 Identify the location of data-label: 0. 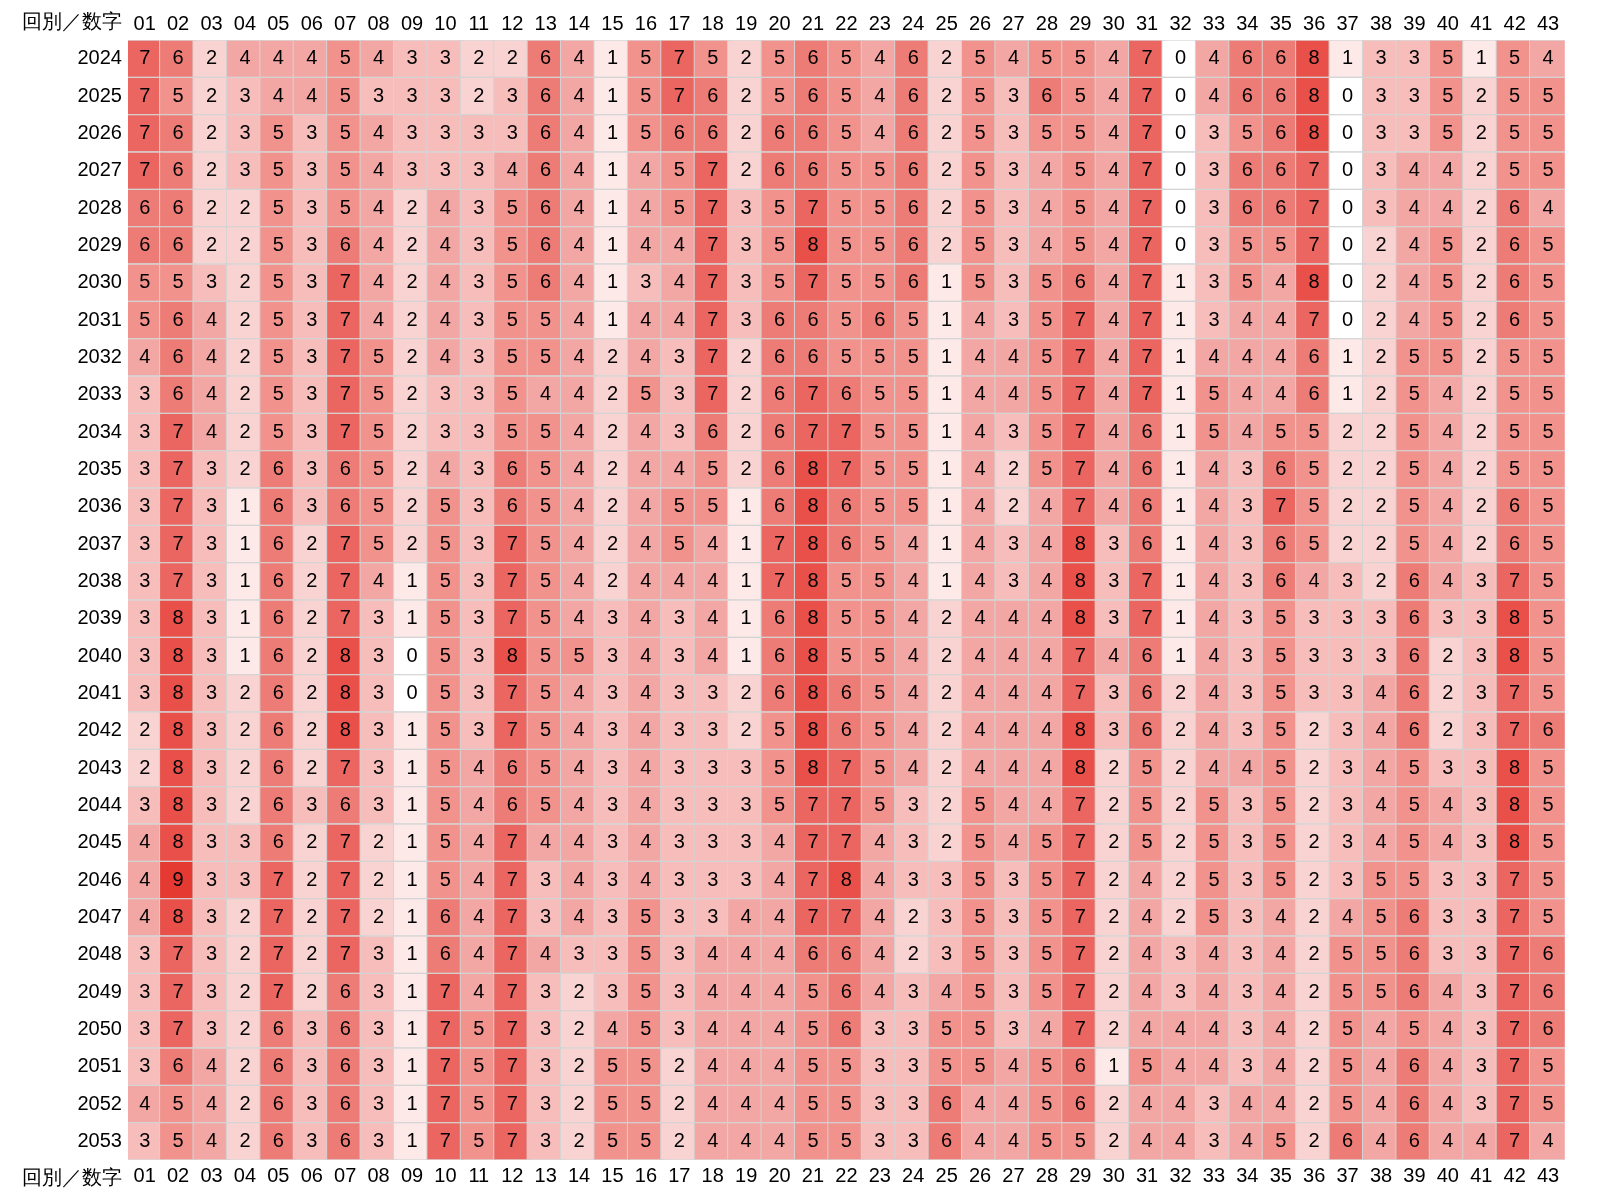
(1180, 169).